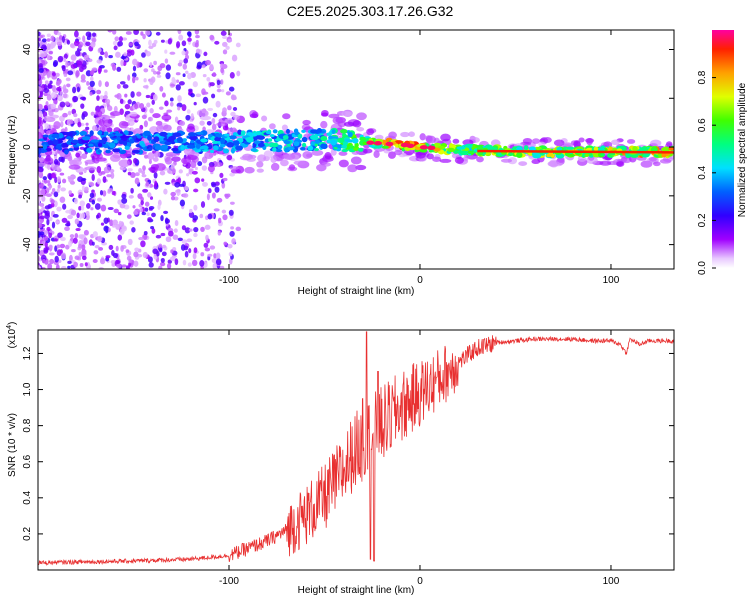  Describe the element at coordinates (12, 445) in the screenshot. I see `snr-y-axis-title: SNR (10 * v/v)` at that location.